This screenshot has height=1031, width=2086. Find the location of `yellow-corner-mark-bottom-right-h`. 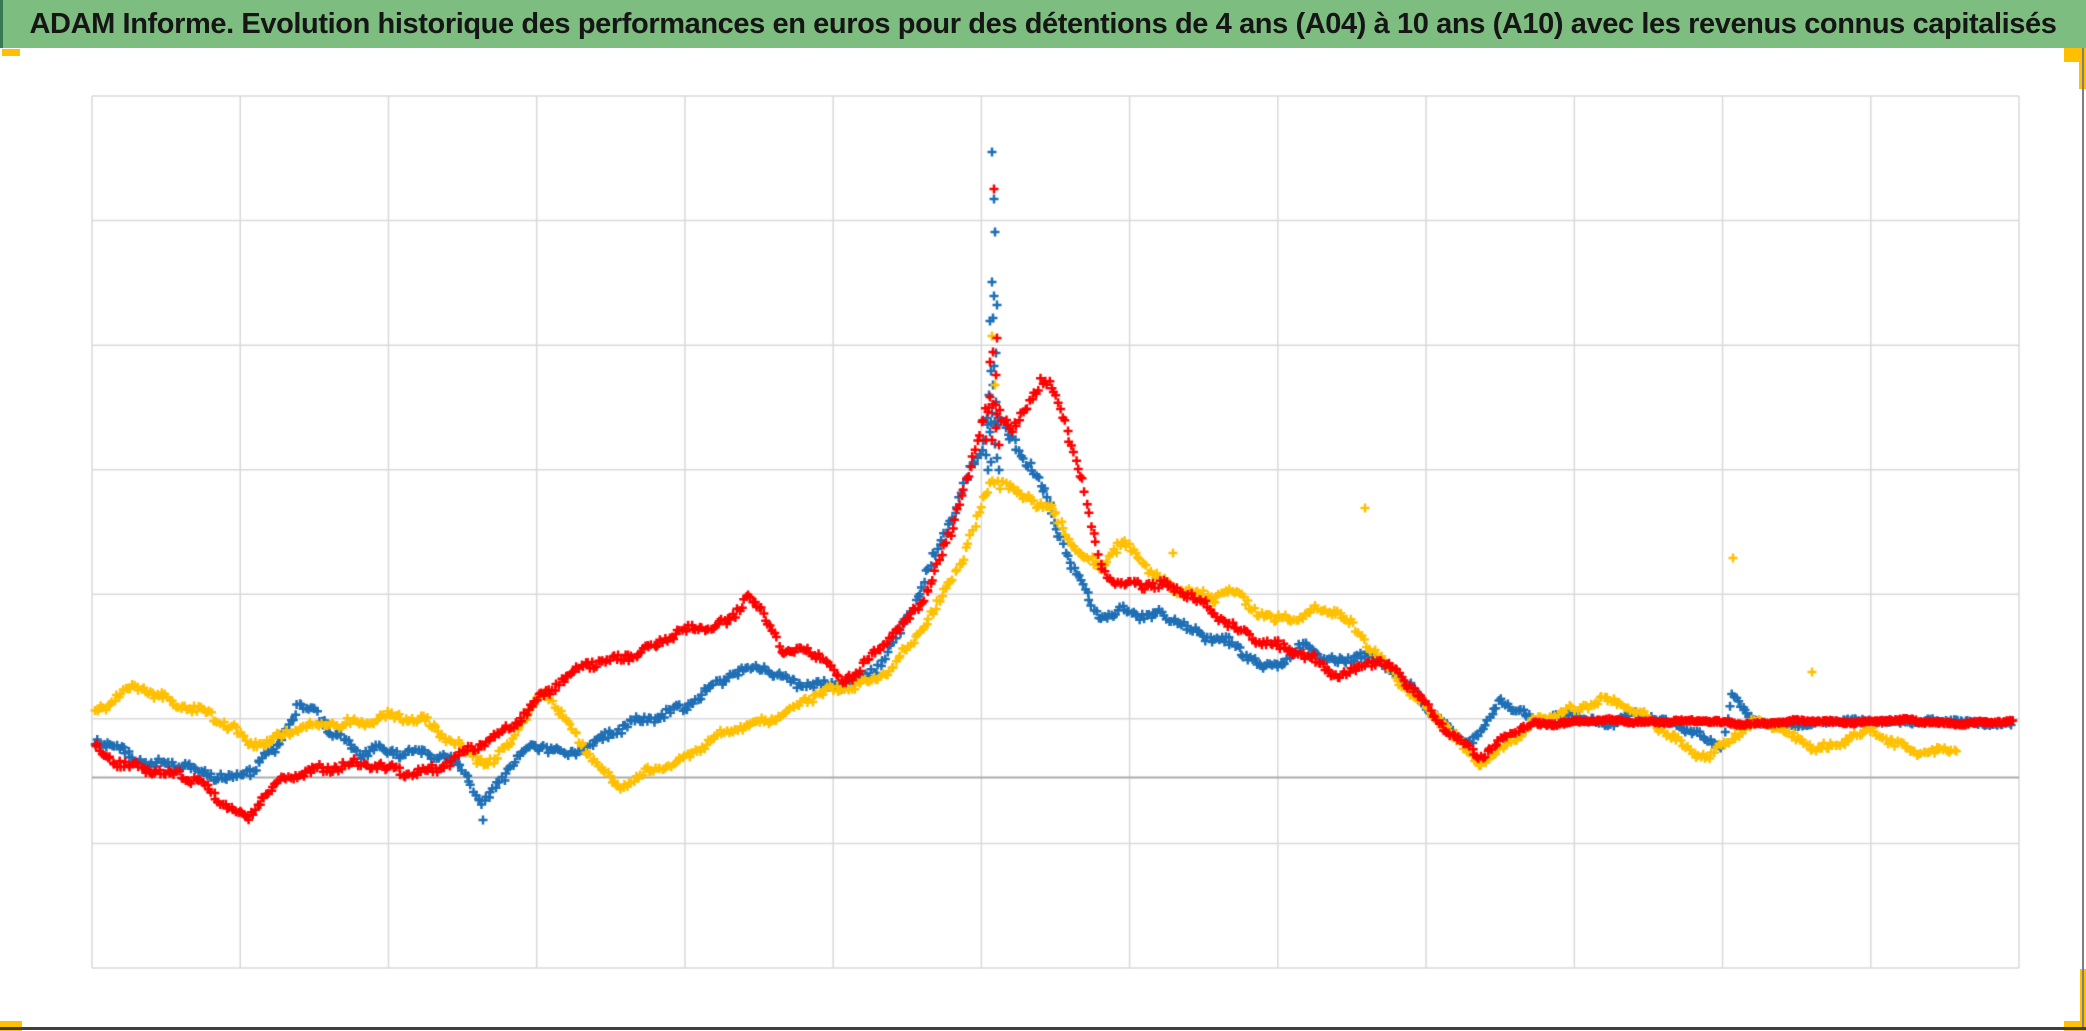

yellow-corner-mark-bottom-right-h is located at coordinates (2075, 1026).